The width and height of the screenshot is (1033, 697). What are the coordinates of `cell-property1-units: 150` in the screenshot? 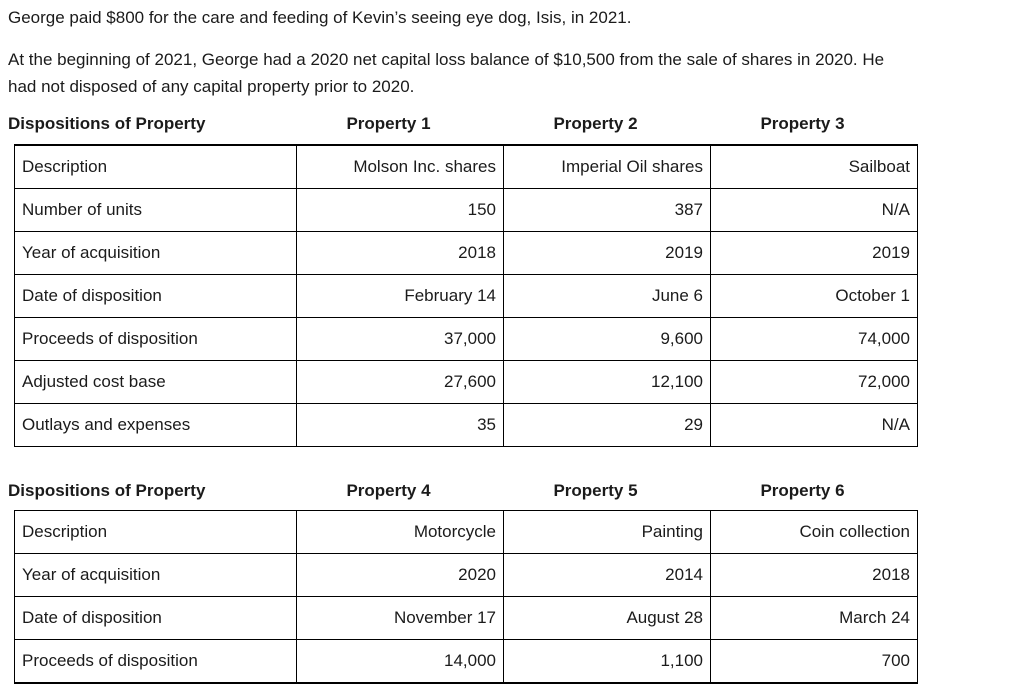 It's located at (400, 210).